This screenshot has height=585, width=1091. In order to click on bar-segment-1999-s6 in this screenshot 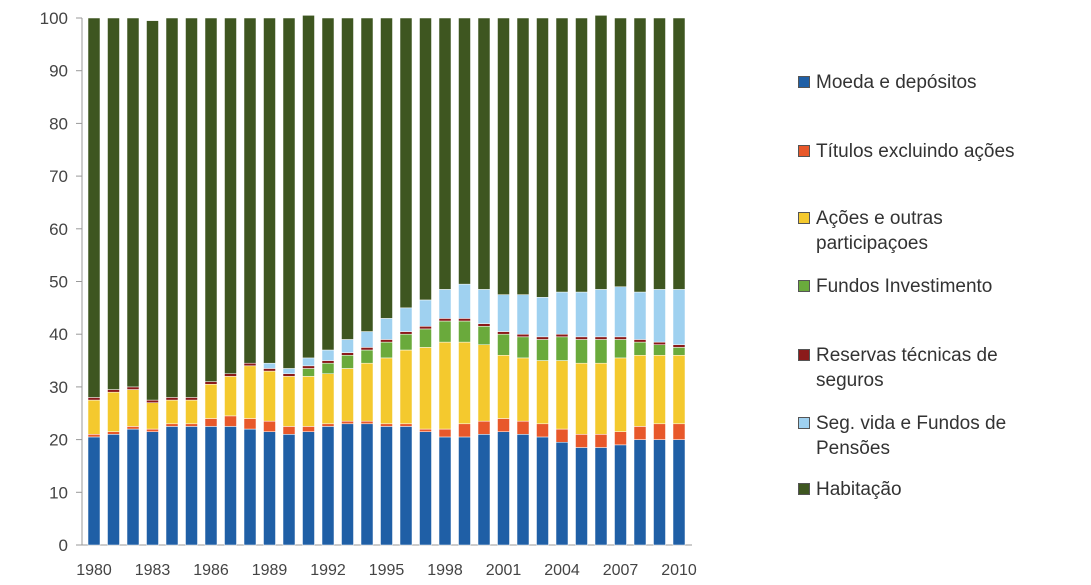, I will do `click(464, 151)`.